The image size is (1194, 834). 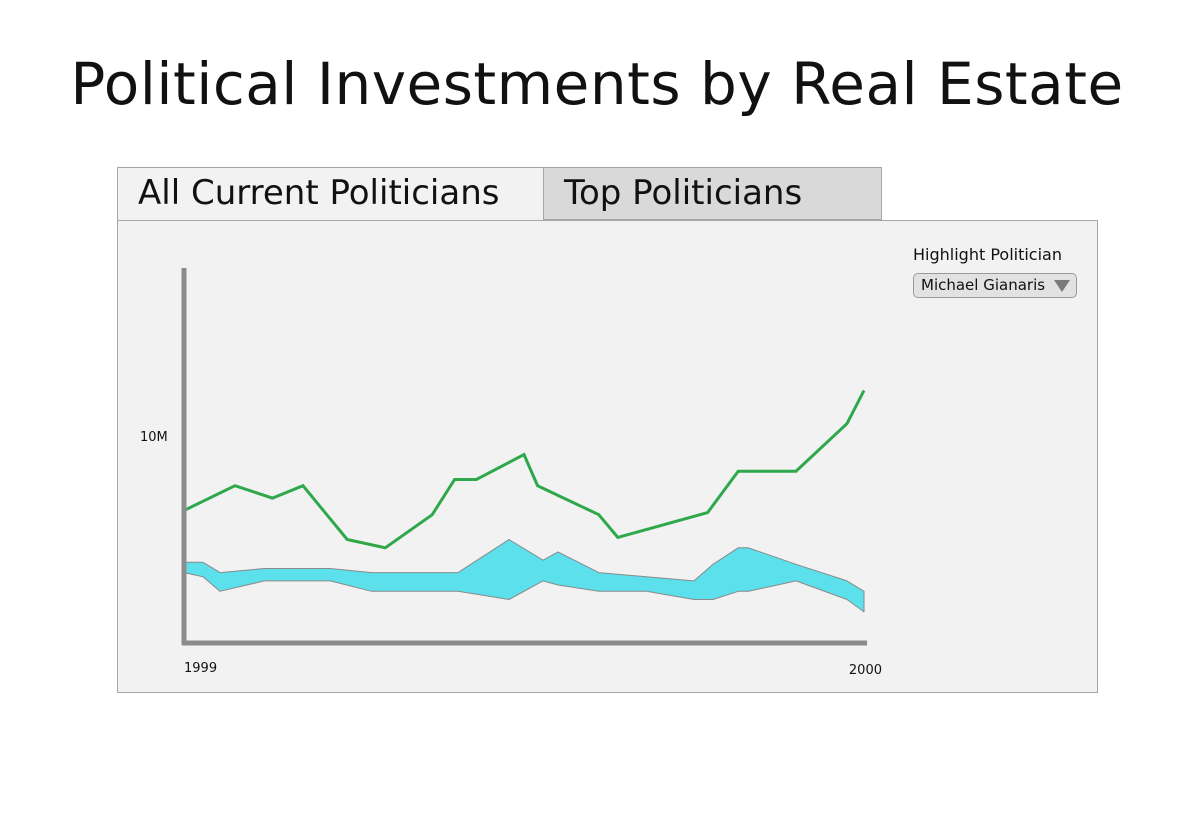 What do you see at coordinates (200, 668) in the screenshot?
I see `x-tick-label-start: 1999` at bounding box center [200, 668].